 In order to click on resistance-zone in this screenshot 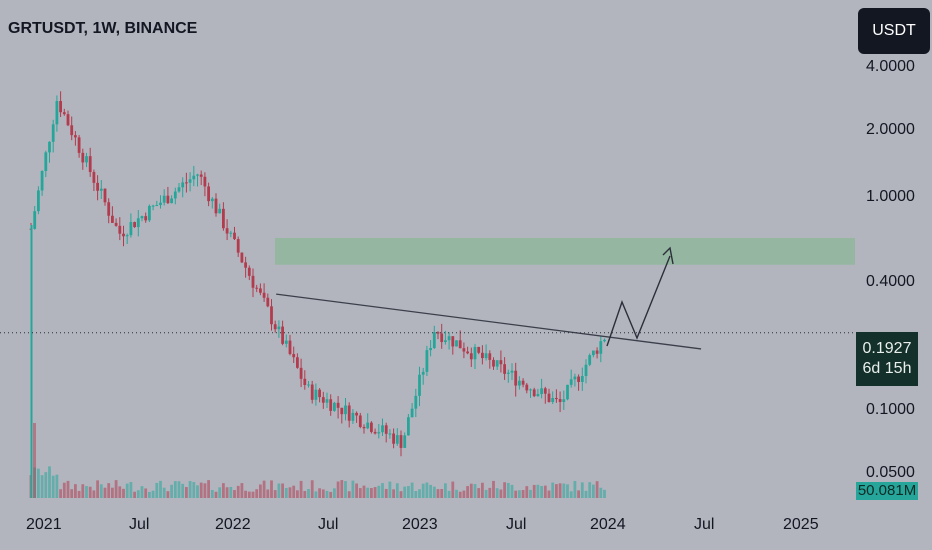, I will do `click(565, 251)`.